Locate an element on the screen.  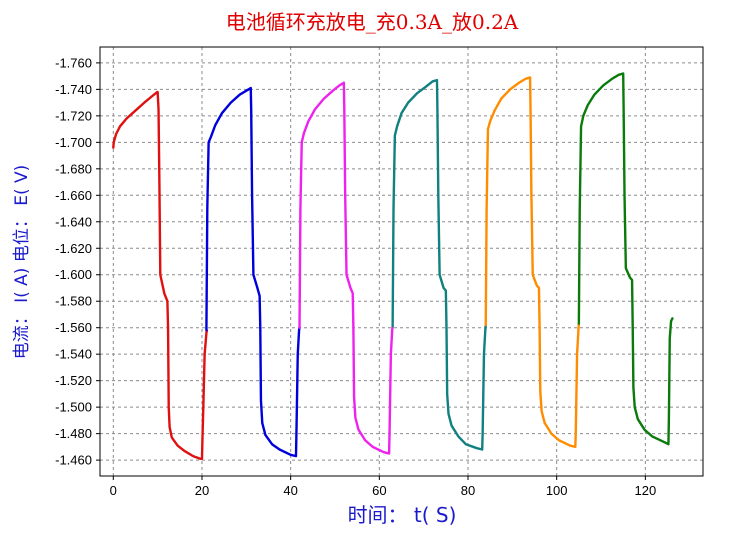
y-axis-label: 电流： I( A) 电位： E( V) is located at coordinates (22, 262).